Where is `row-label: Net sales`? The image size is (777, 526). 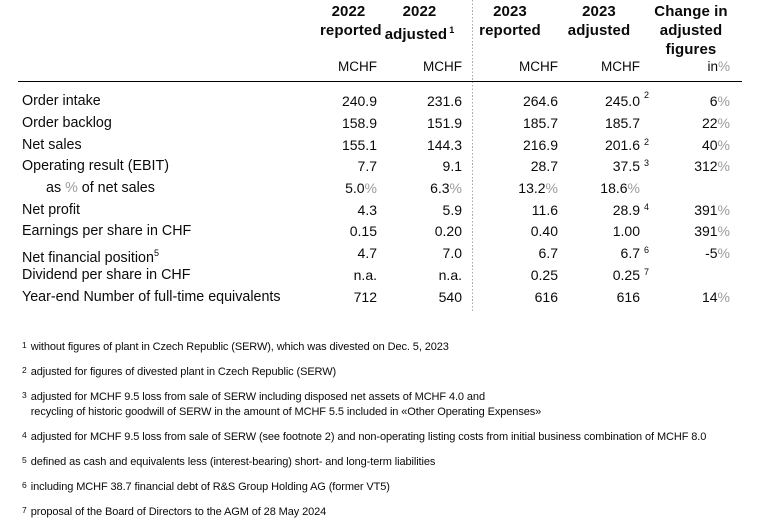
row-label: Net sales is located at coordinates (52, 144).